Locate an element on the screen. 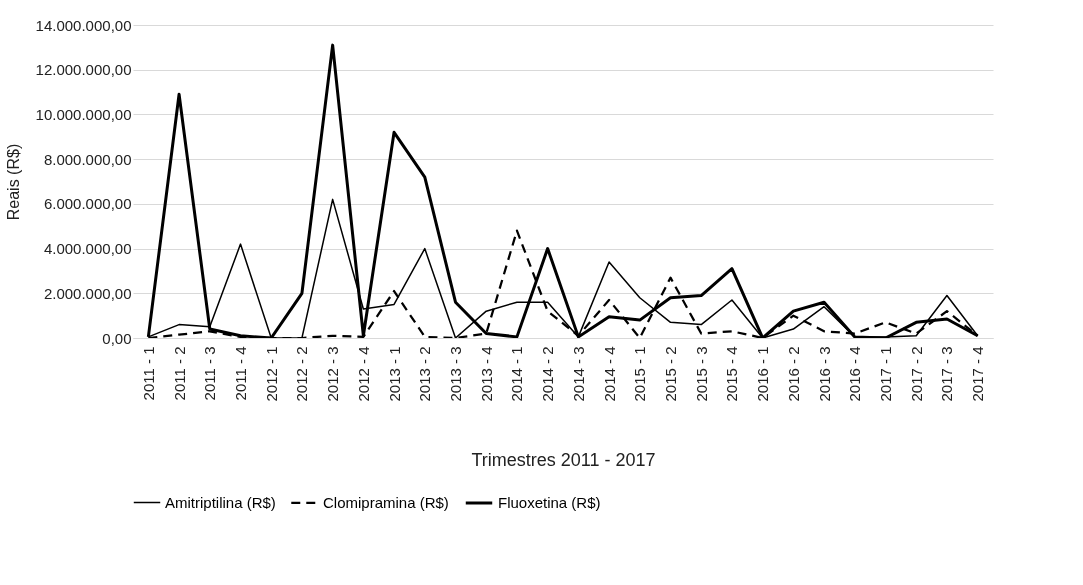 This screenshot has width=1083, height=585. x-tick-label: 2013 - 1 is located at coordinates (394, 374).